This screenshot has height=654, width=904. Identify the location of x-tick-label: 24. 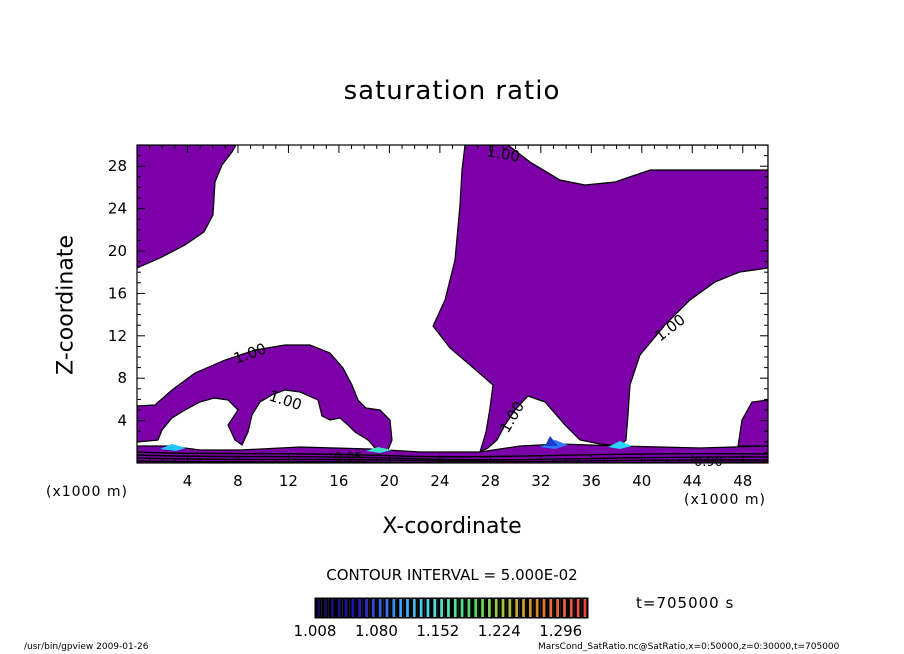
(439, 481).